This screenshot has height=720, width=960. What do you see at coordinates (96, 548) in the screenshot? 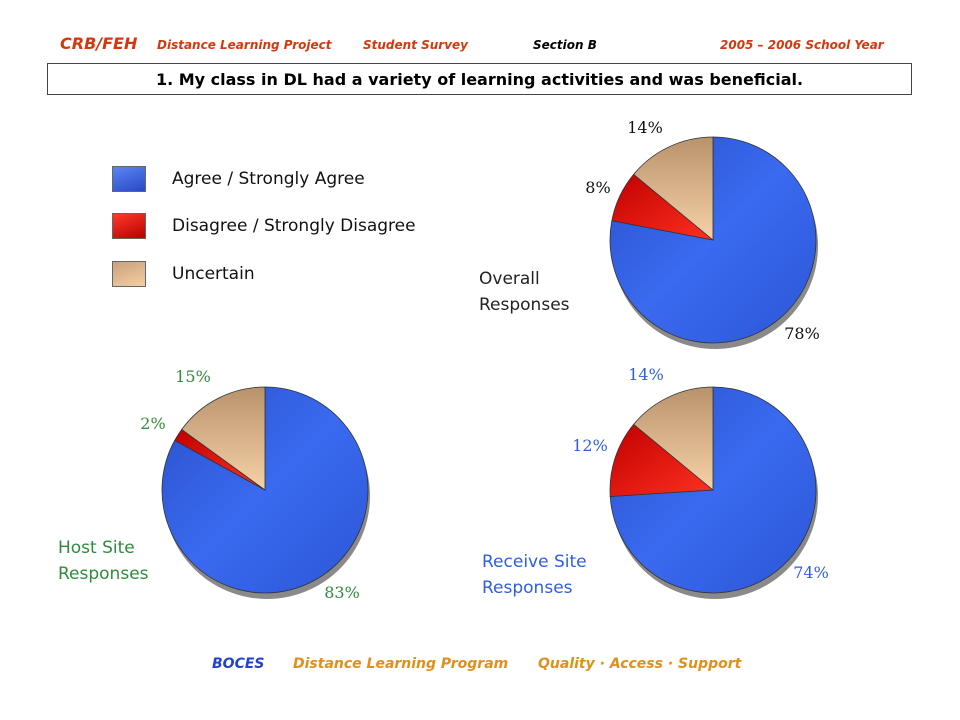
I see `host-title-line-1: Host Site` at bounding box center [96, 548].